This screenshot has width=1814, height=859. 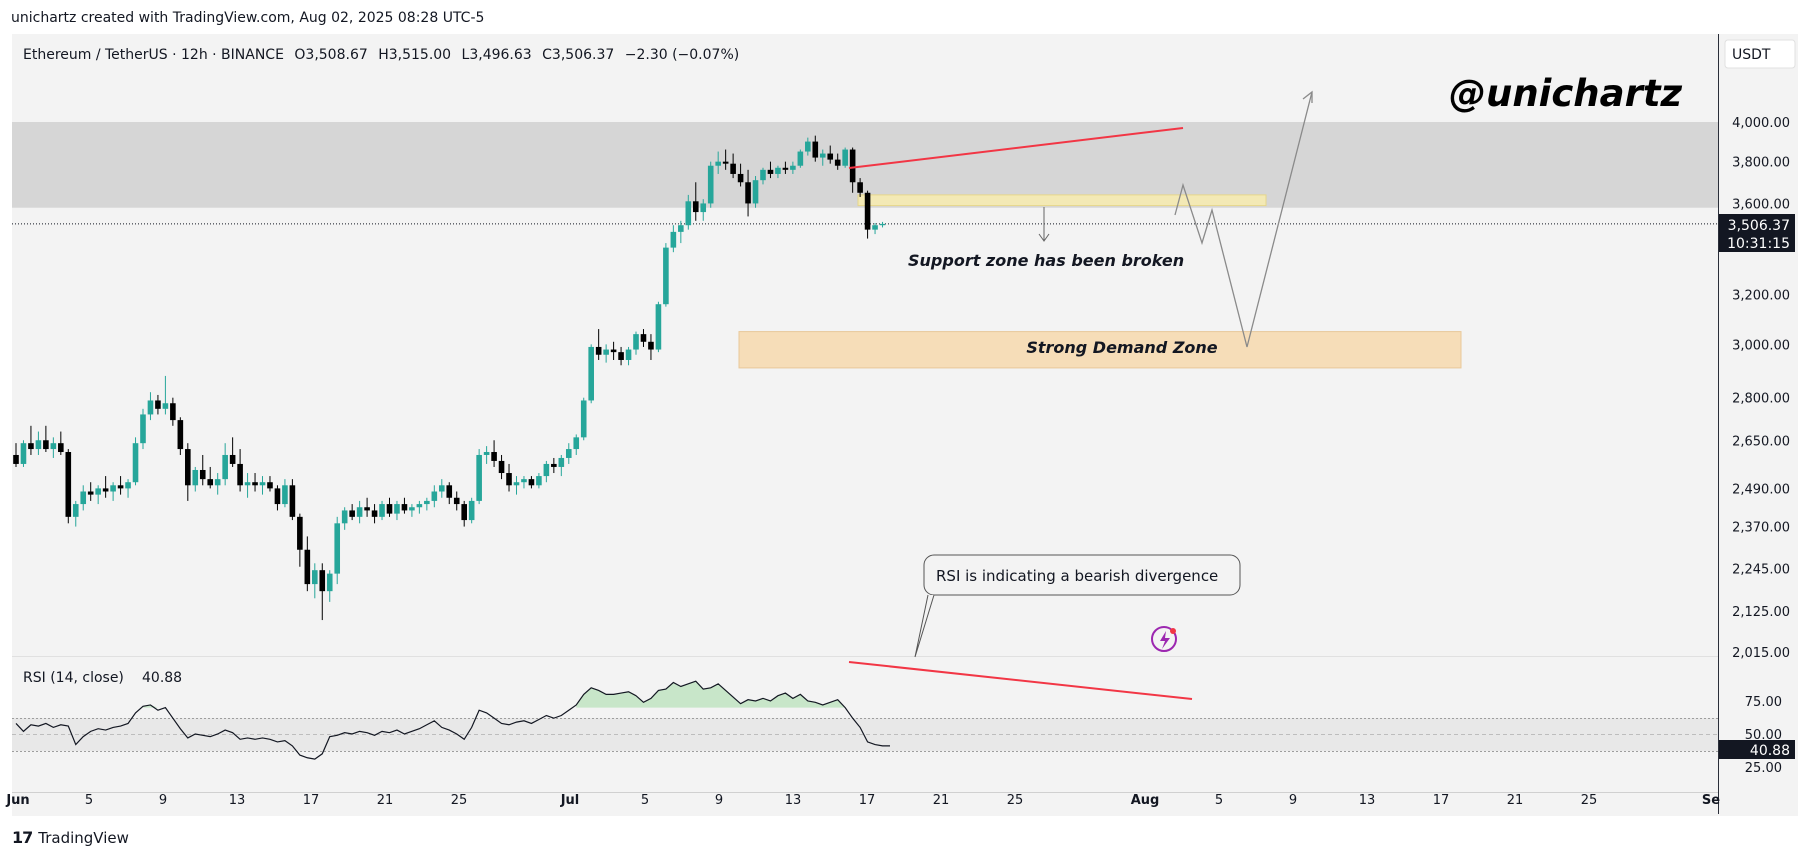 What do you see at coordinates (1761, 489) in the screenshot?
I see `price-axis-label: 2,490.00` at bounding box center [1761, 489].